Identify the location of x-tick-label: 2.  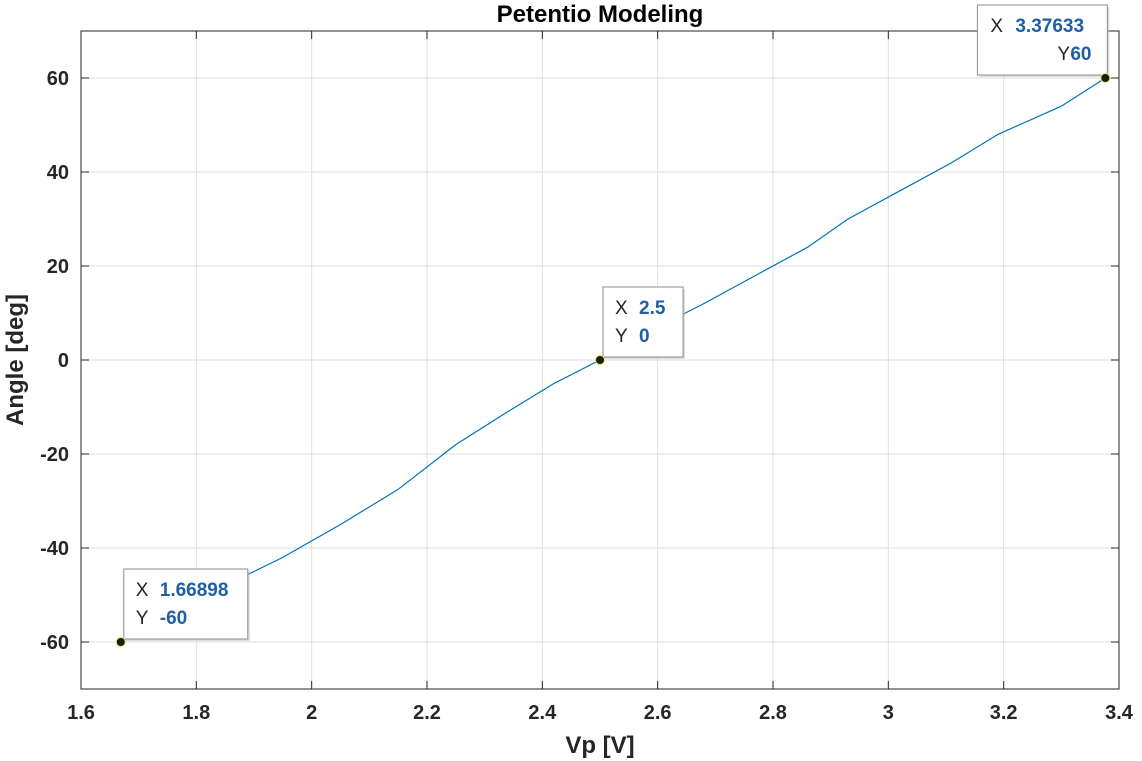
(311, 713).